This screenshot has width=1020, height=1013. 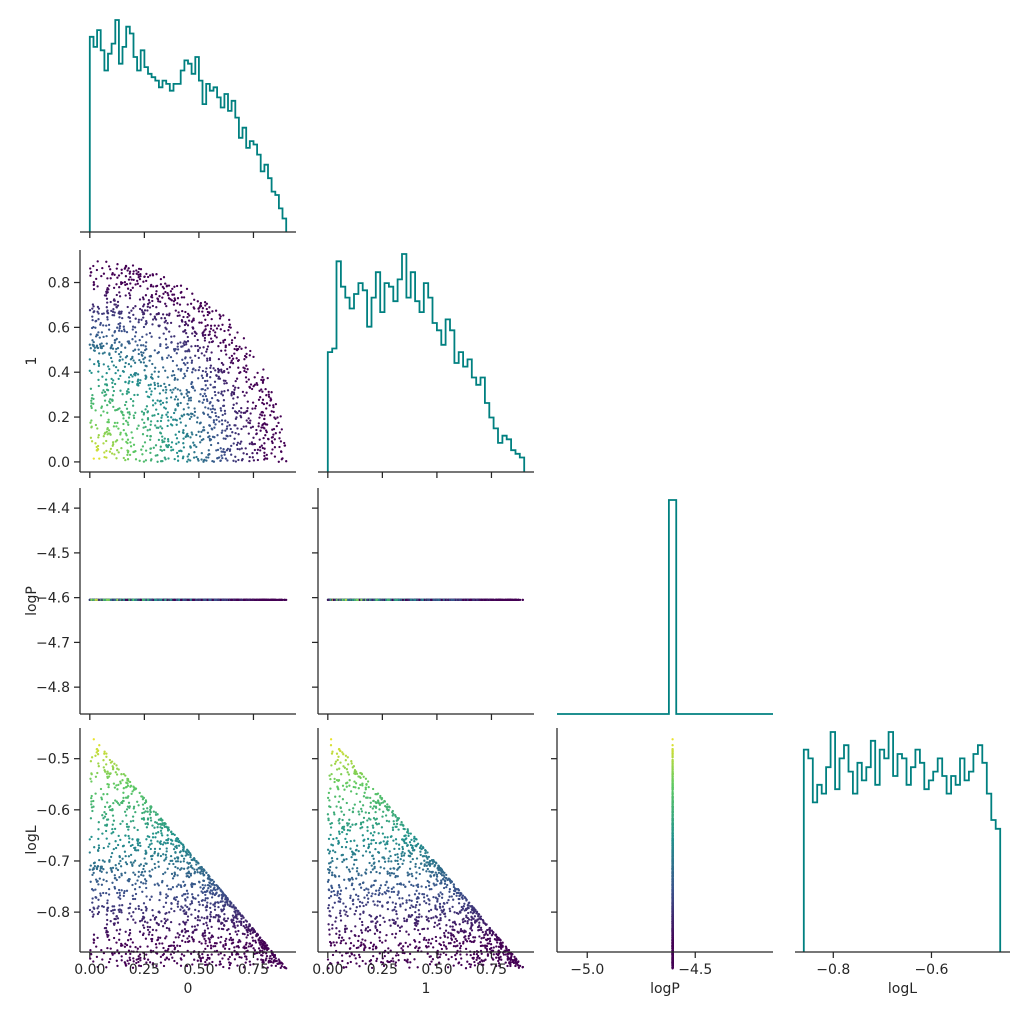 I want to click on y-tick-label: −4.4, so click(x=53, y=509).